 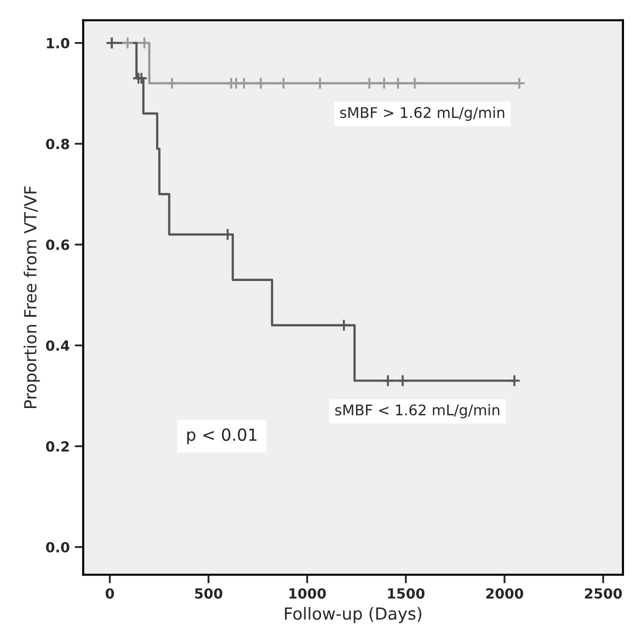 What do you see at coordinates (58, 144) in the screenshot?
I see `y-tick-label: 0.8` at bounding box center [58, 144].